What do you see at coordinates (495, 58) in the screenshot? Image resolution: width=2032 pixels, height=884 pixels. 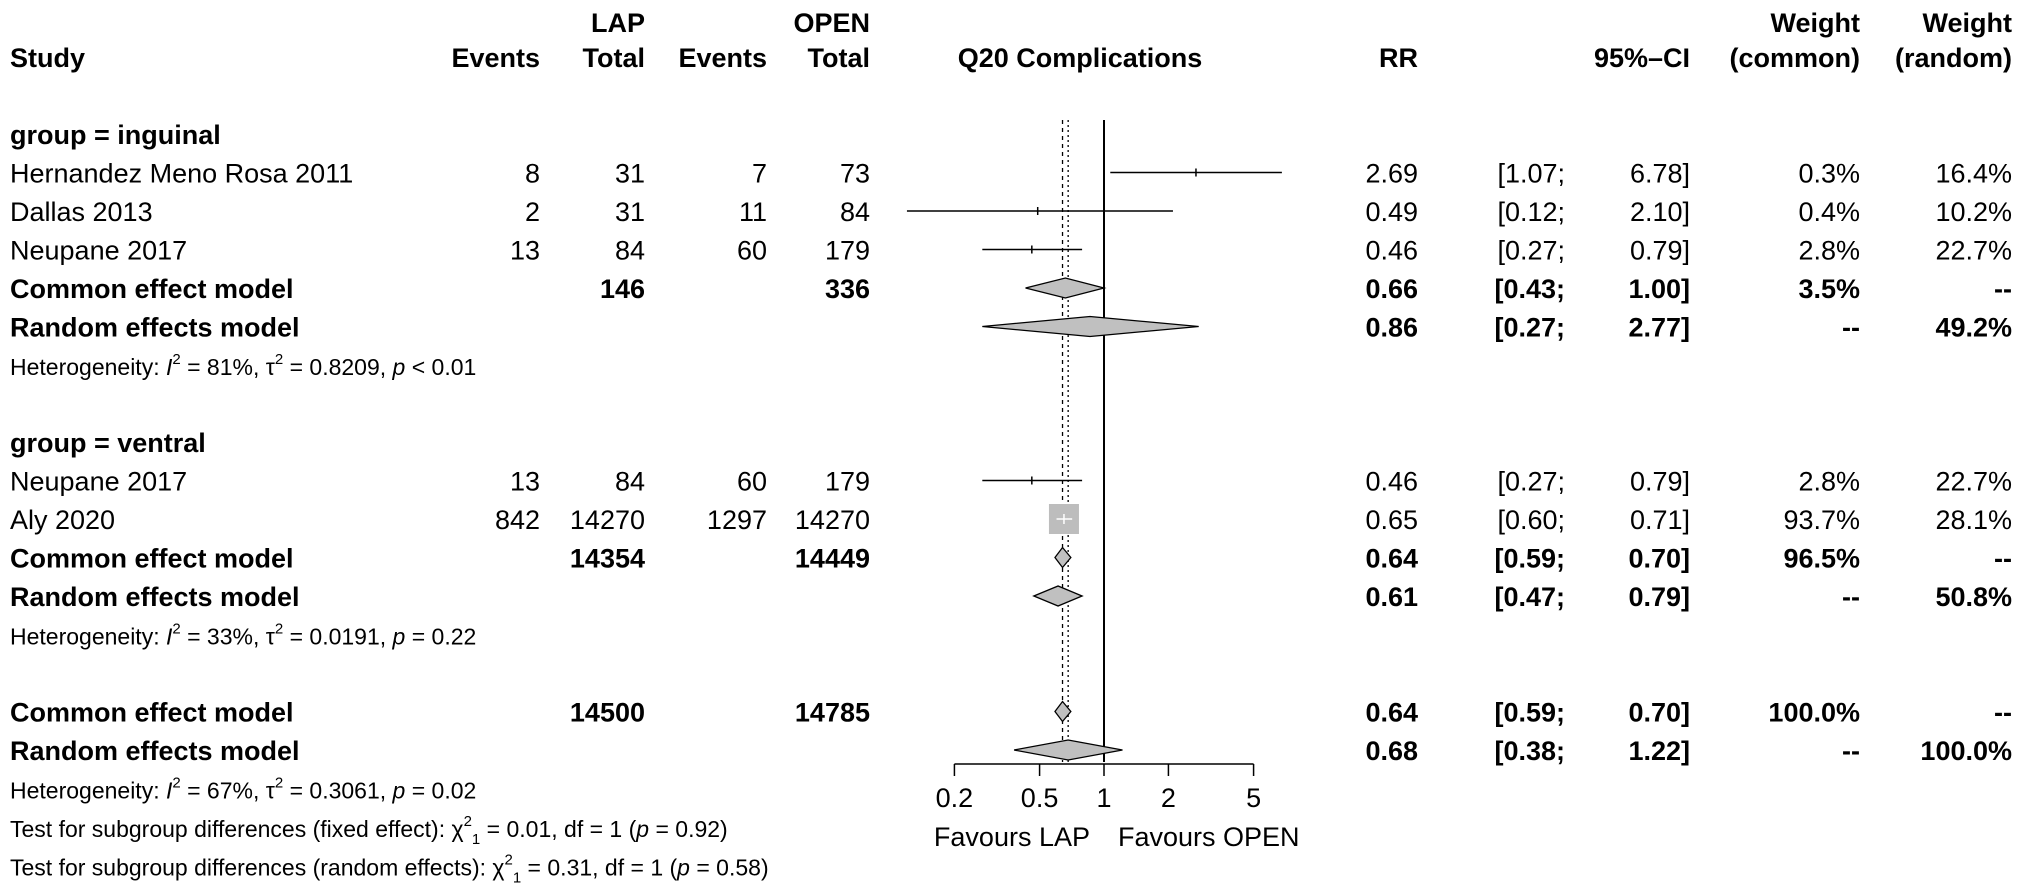 I see `header-lap-events: Events` at bounding box center [495, 58].